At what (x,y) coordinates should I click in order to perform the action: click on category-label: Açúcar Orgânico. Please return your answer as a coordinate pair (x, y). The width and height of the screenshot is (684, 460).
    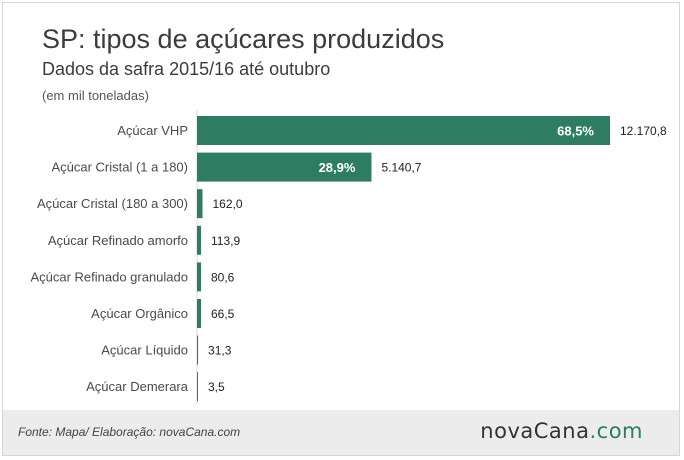
    Looking at the image, I should click on (139, 313).